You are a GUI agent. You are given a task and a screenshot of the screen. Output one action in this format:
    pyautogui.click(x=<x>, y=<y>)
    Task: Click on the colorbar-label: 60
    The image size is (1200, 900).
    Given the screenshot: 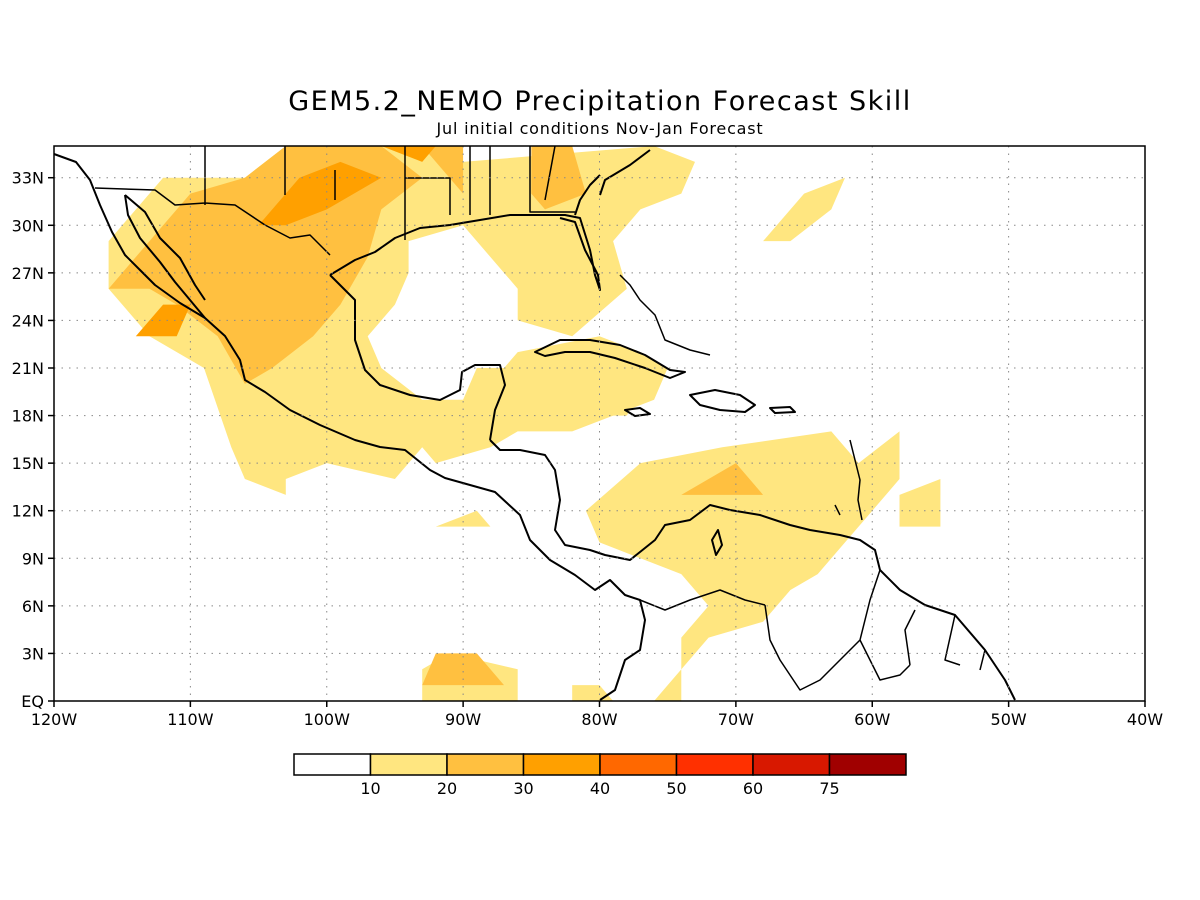 What is the action you would take?
    pyautogui.click(x=753, y=788)
    